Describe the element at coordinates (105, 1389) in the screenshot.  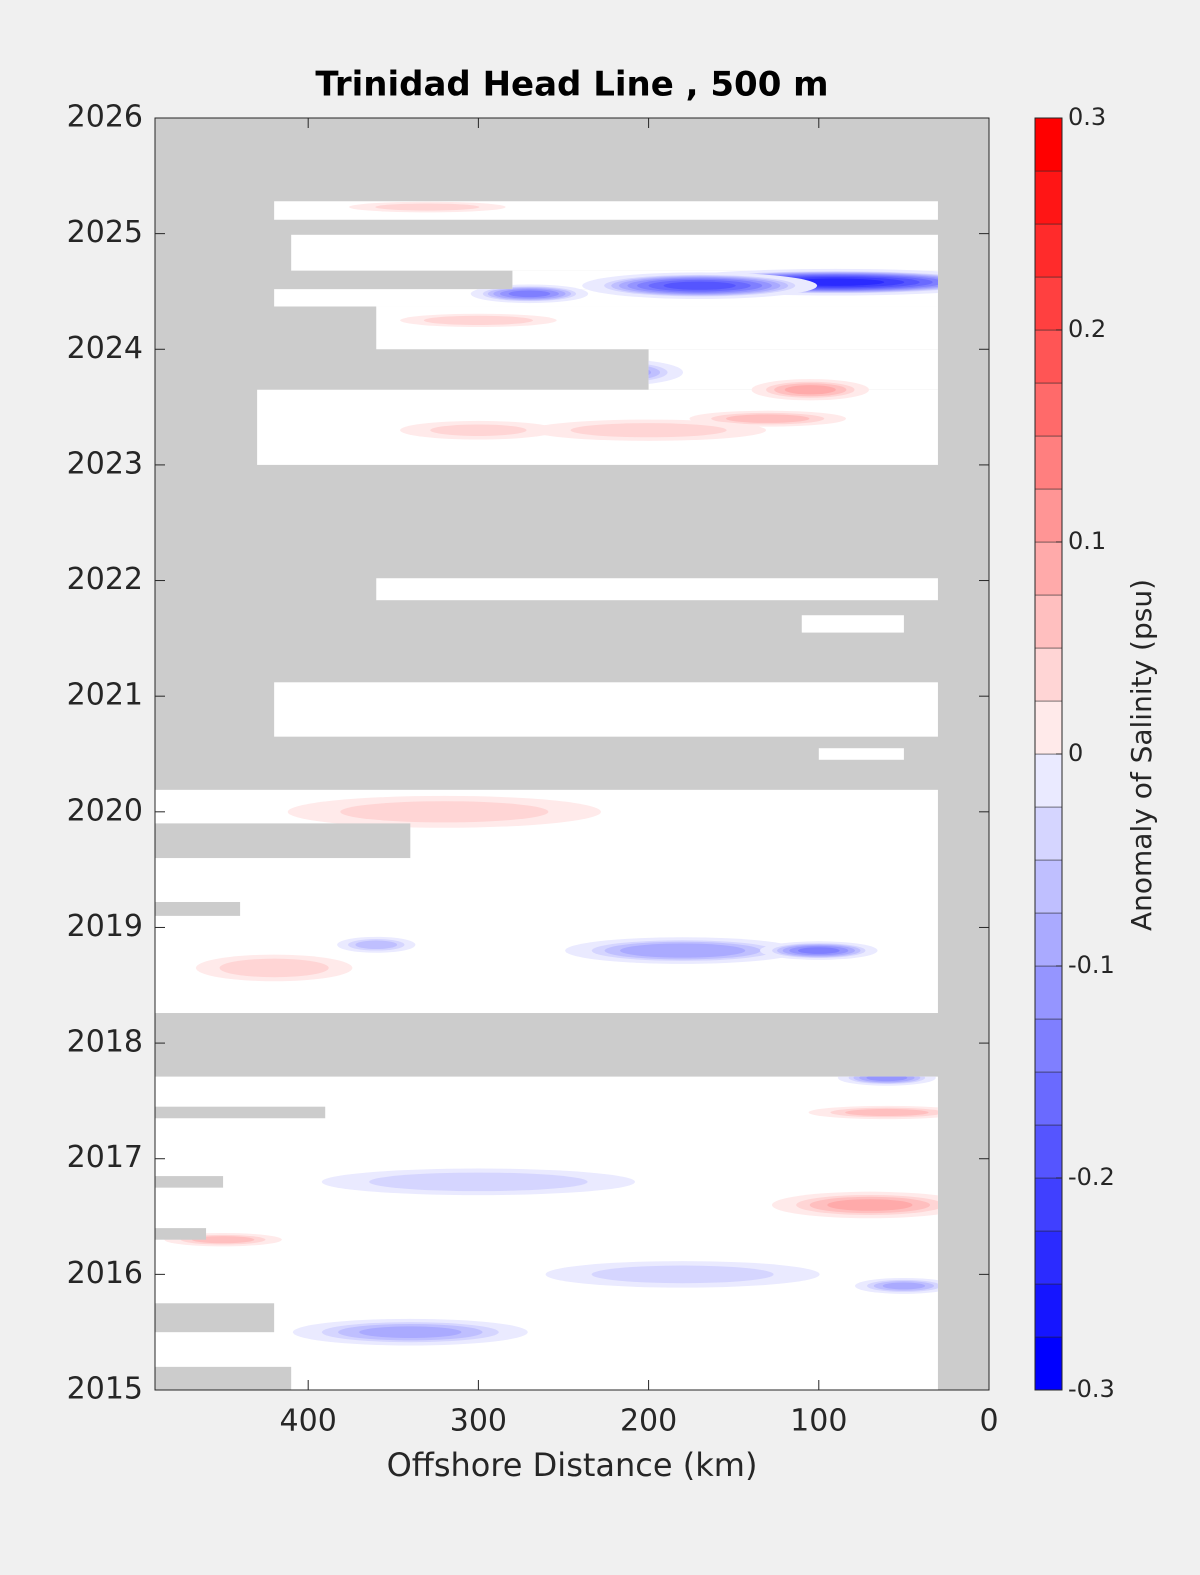
I see `y-tick-label: 2015` at that location.